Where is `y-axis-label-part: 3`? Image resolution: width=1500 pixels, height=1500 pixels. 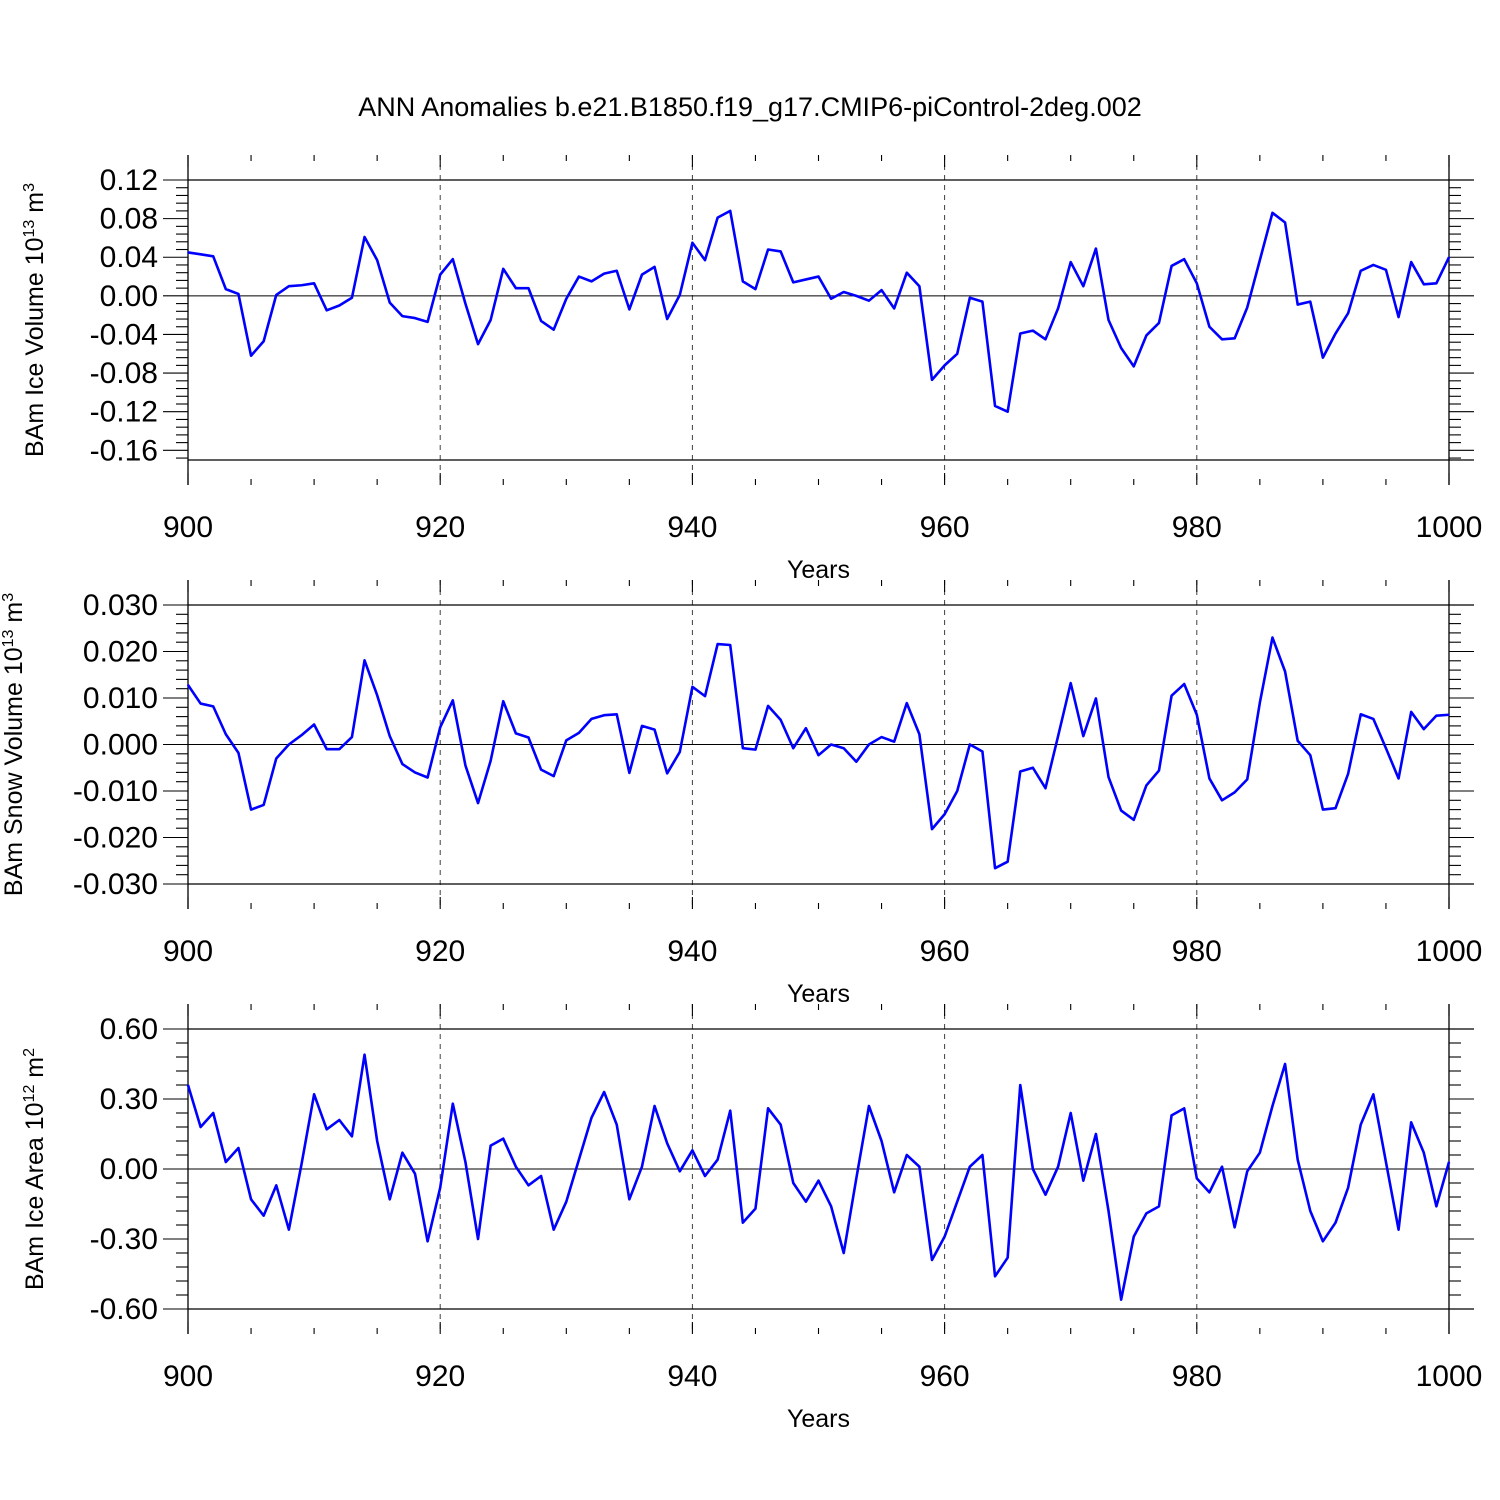
y-axis-label-part: 3 is located at coordinates (29, 187).